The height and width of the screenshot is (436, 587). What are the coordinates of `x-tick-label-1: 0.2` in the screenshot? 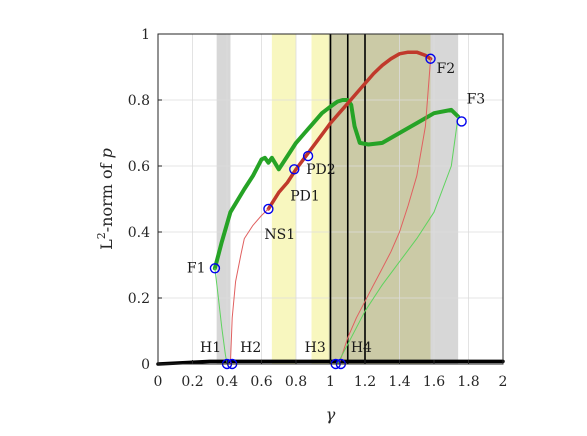 It's located at (192, 382).